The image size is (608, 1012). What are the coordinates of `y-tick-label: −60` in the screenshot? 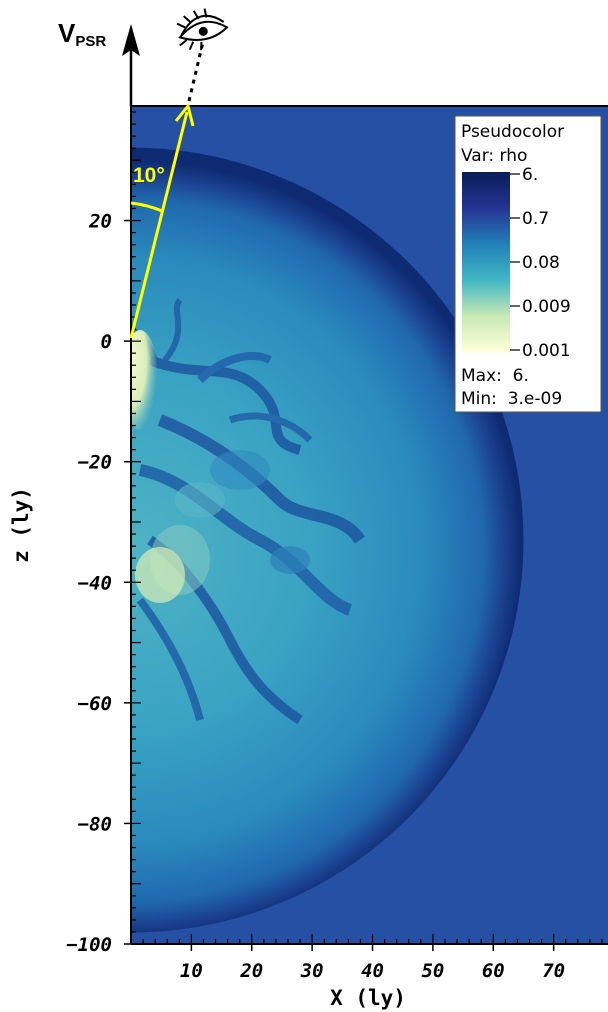 It's located at (95, 704).